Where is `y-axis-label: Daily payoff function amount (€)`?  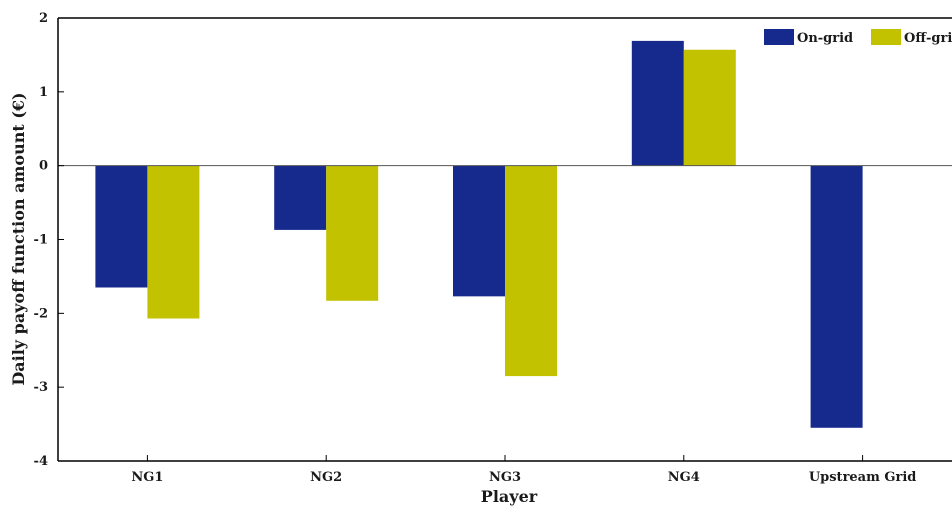
y-axis-label: Daily payoff function amount (€) is located at coordinates (18, 238).